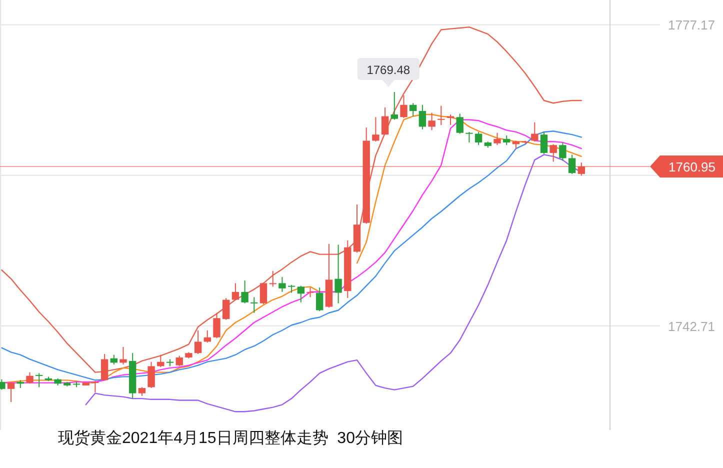  What do you see at coordinates (691, 326) in the screenshot?
I see `y-tick-label: 1742.71` at bounding box center [691, 326].